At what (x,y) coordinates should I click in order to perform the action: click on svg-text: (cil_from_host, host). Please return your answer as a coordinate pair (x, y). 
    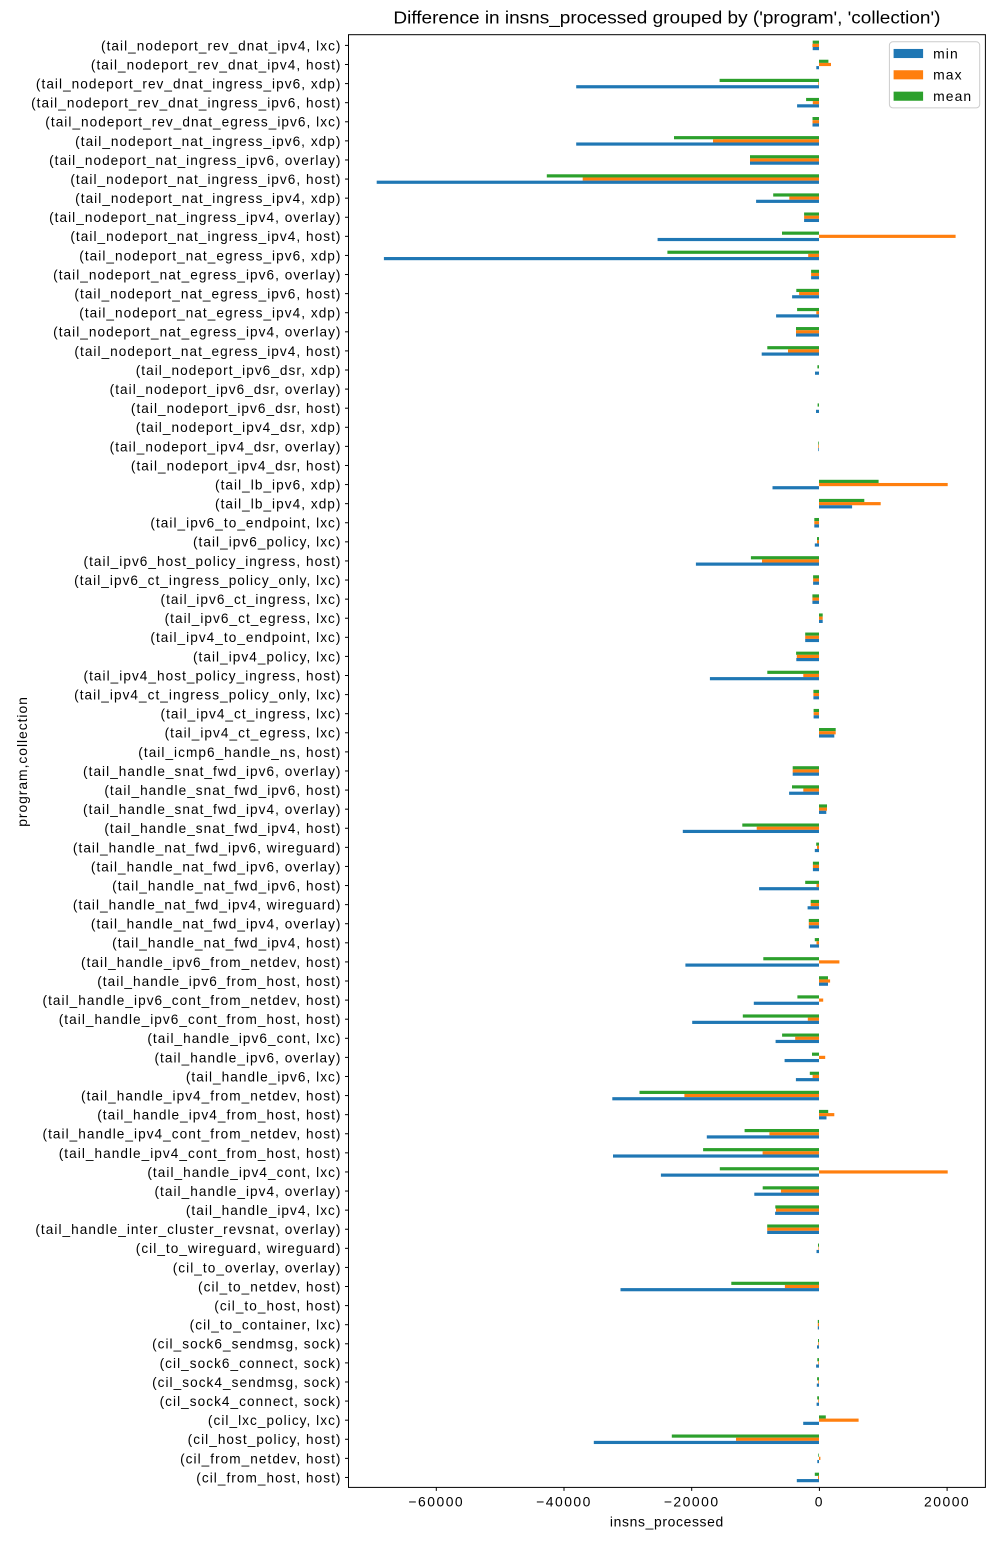
    Looking at the image, I should click on (268, 1477).